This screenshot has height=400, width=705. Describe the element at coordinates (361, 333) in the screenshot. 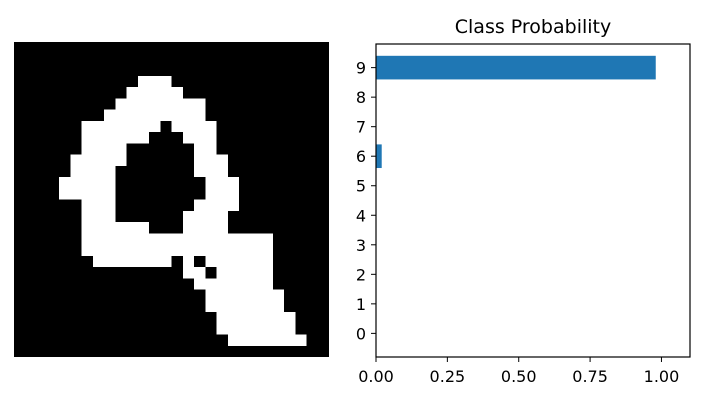

I see `y-tick-label: 0` at that location.